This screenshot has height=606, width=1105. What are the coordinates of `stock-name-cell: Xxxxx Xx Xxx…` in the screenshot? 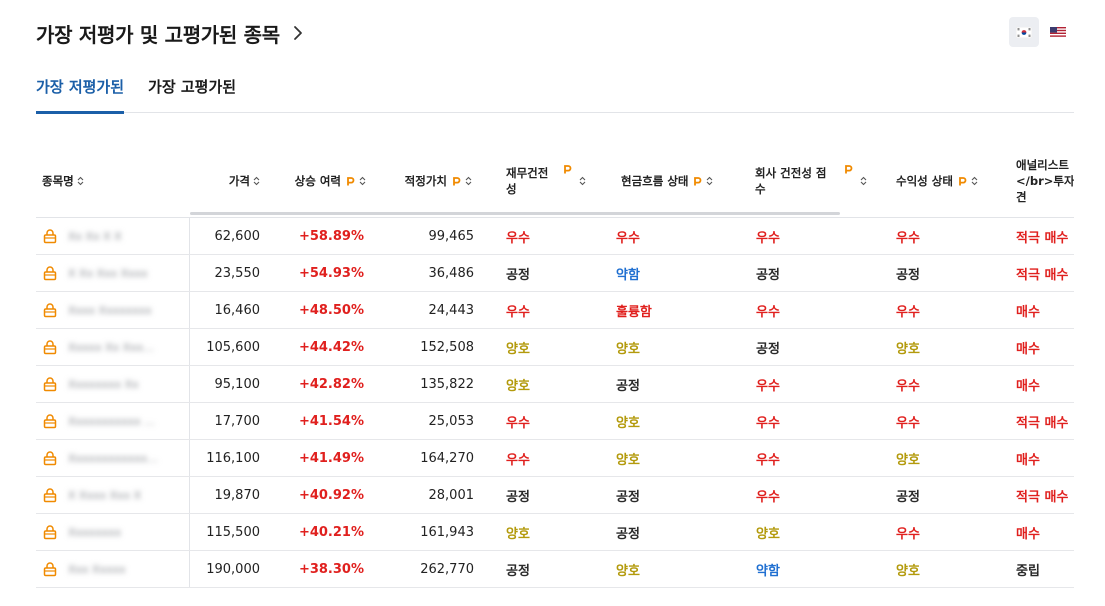 It's located at (113, 347).